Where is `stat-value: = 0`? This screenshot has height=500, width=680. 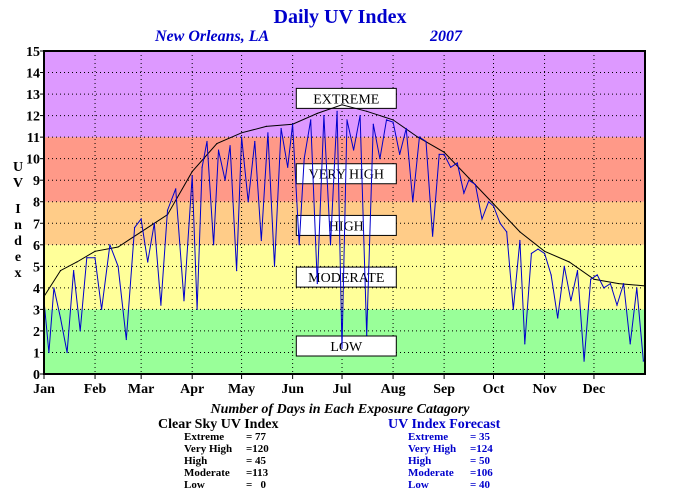
stat-value: = 0 is located at coordinates (256, 485).